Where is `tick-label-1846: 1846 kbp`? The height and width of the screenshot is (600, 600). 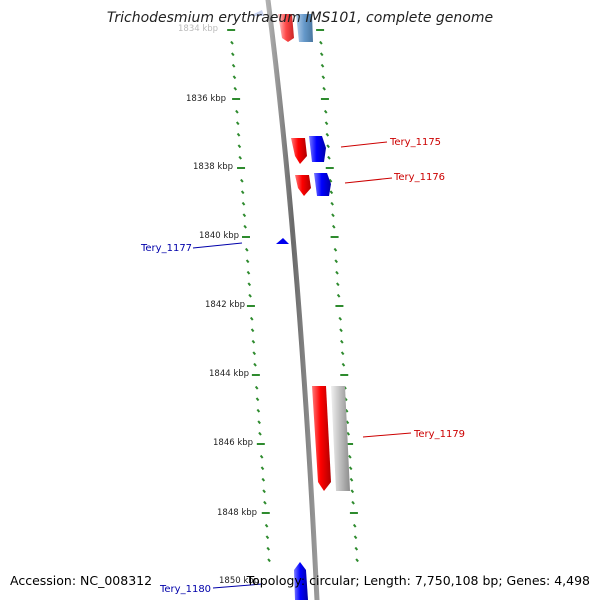 tick-label-1846: 1846 kbp is located at coordinates (233, 443).